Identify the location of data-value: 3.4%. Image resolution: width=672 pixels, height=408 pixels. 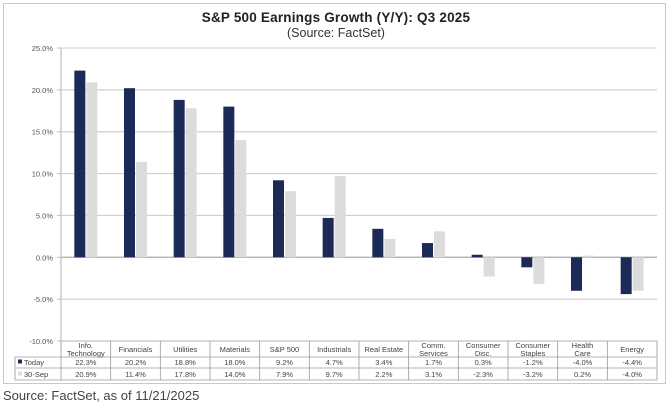
(383, 362).